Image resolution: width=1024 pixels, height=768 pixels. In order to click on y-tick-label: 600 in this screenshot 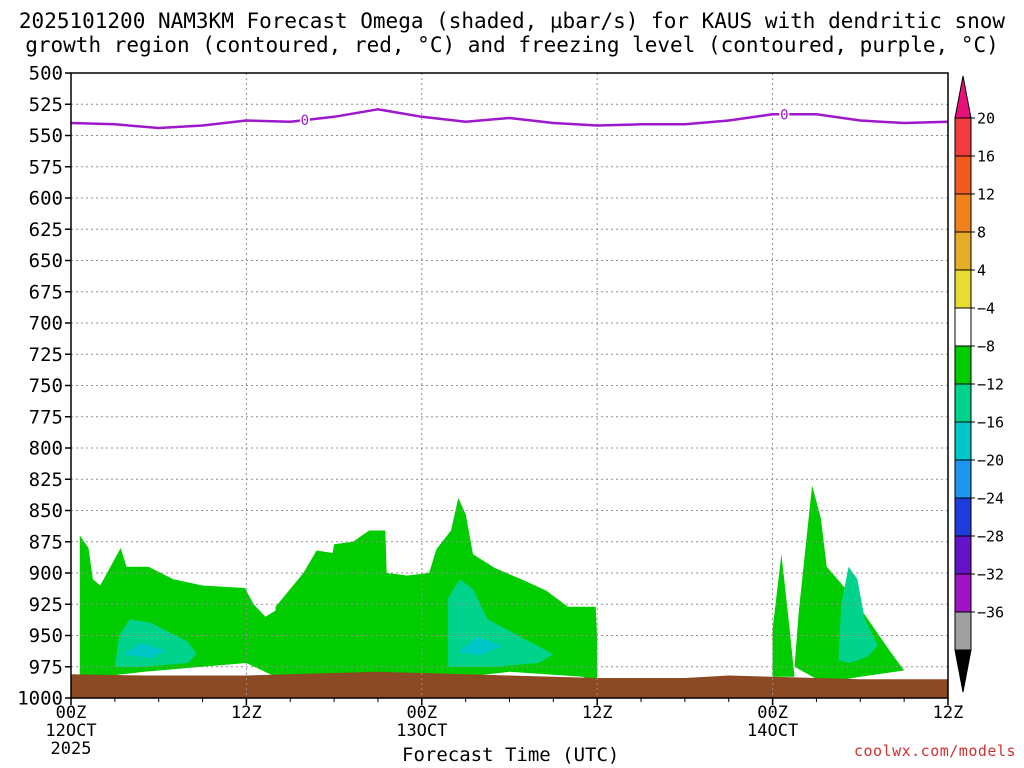, I will do `click(46, 199)`.